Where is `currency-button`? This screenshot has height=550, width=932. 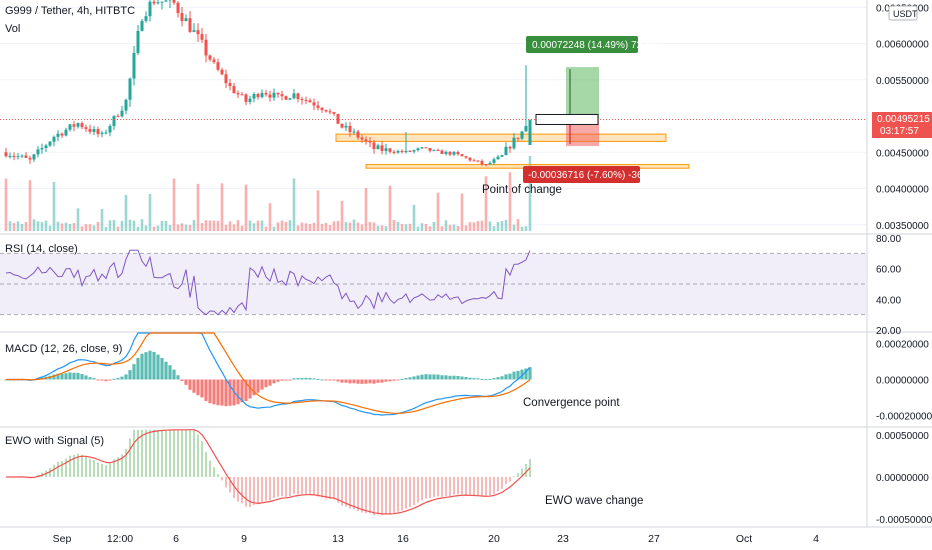
currency-button is located at coordinates (903, 13).